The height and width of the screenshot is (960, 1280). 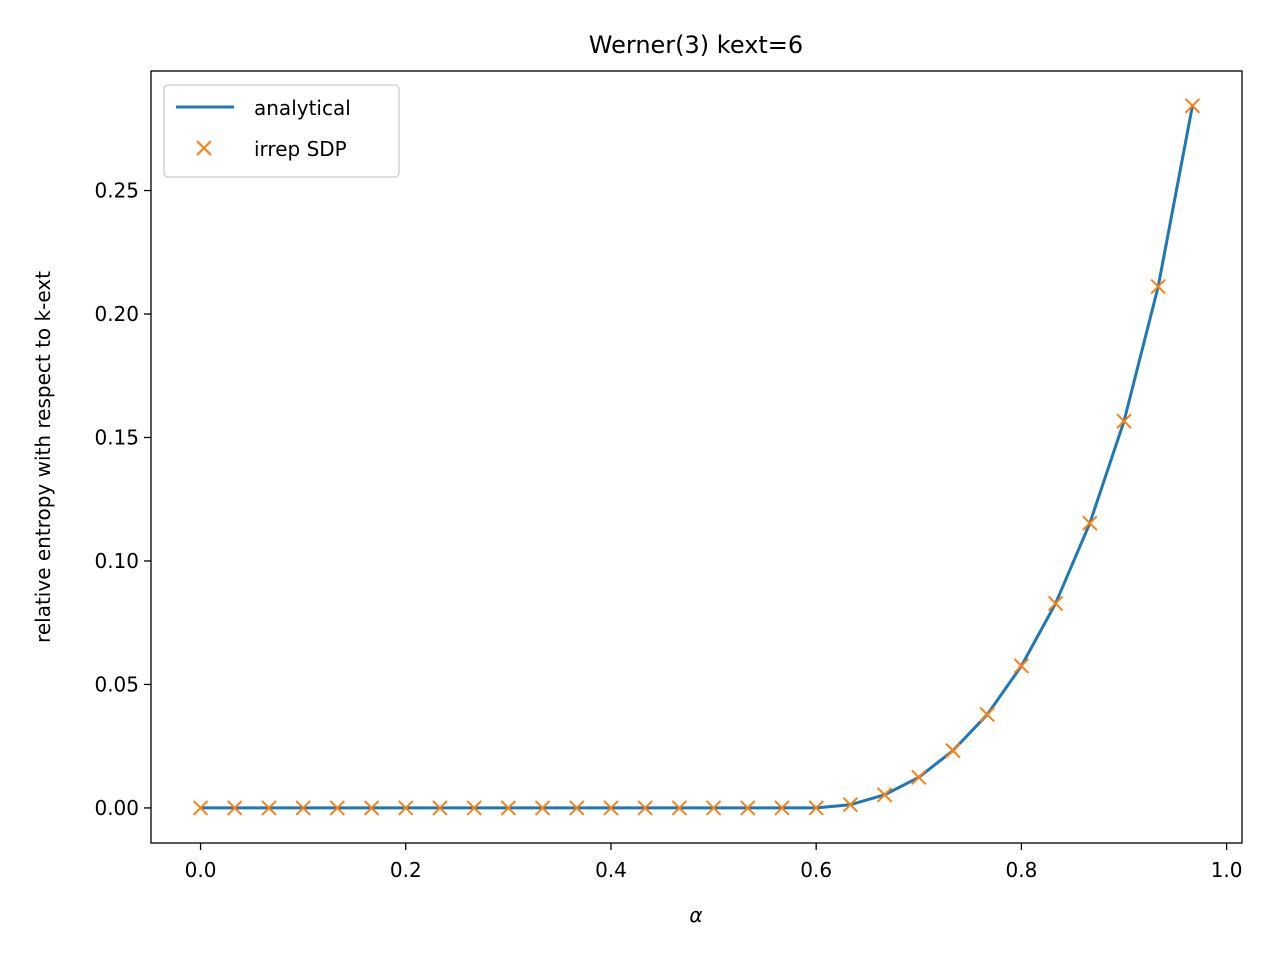 I want to click on legend-irrep-sdp-label: irrep SDP, so click(x=300, y=149).